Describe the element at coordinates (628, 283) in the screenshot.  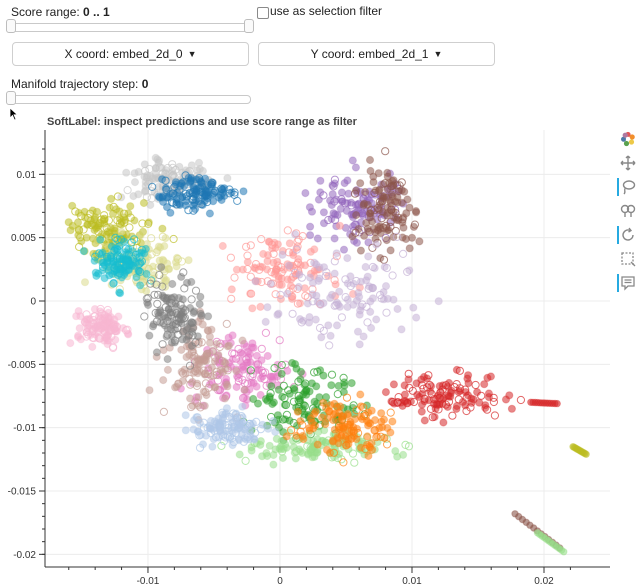
I see `hover-tool` at that location.